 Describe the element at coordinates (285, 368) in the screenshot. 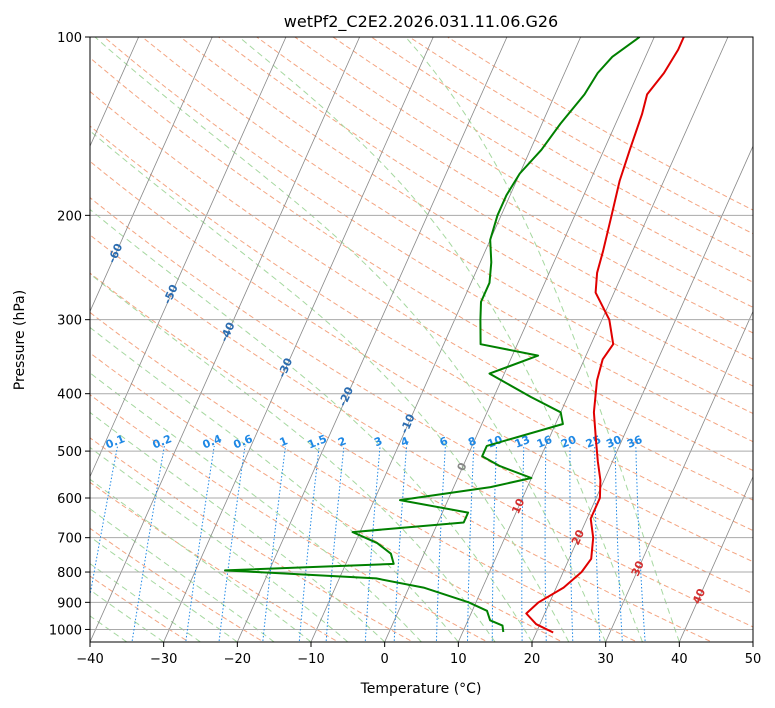

I see `adiabat-label: -30` at that location.